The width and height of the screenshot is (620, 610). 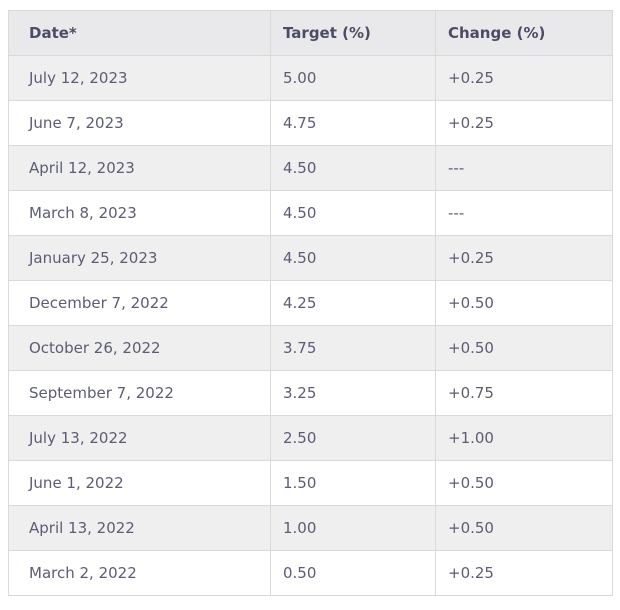 I want to click on date-cell: March 8, 2023, so click(x=139, y=213).